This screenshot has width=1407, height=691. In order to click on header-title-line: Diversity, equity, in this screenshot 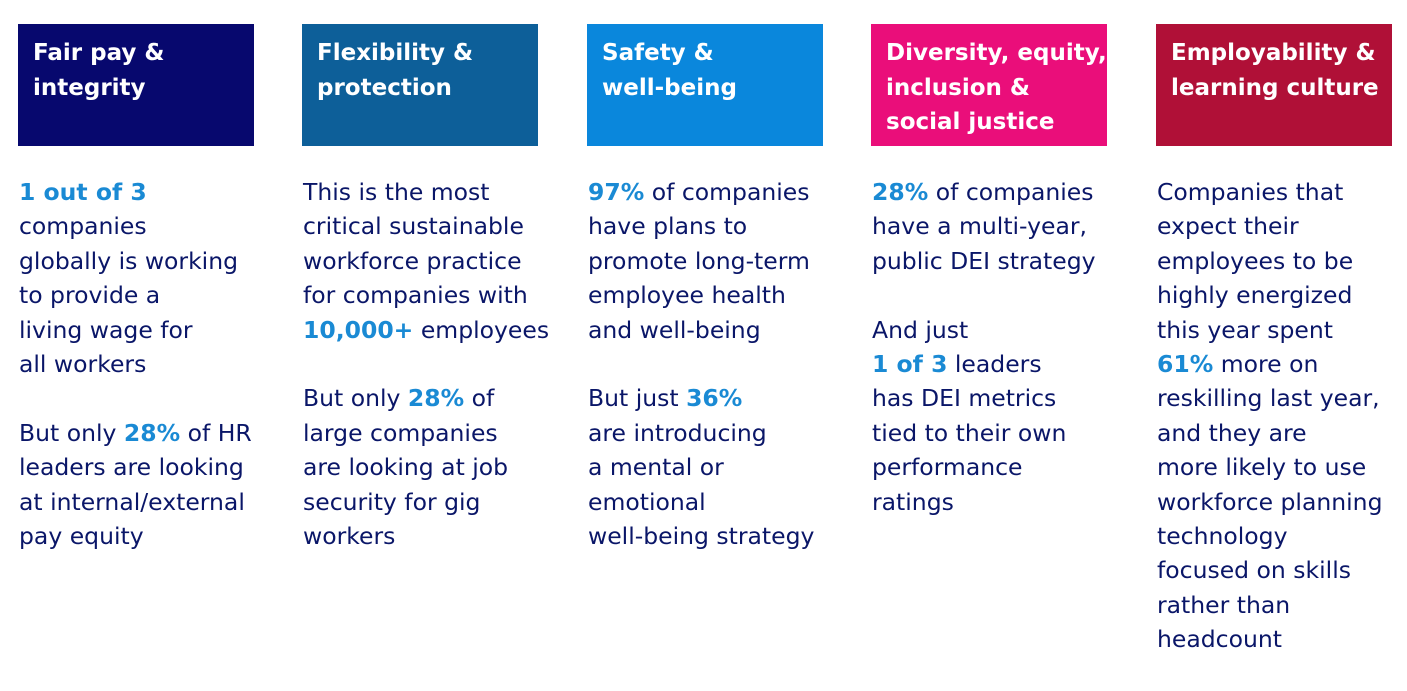, I will do `click(996, 53)`.